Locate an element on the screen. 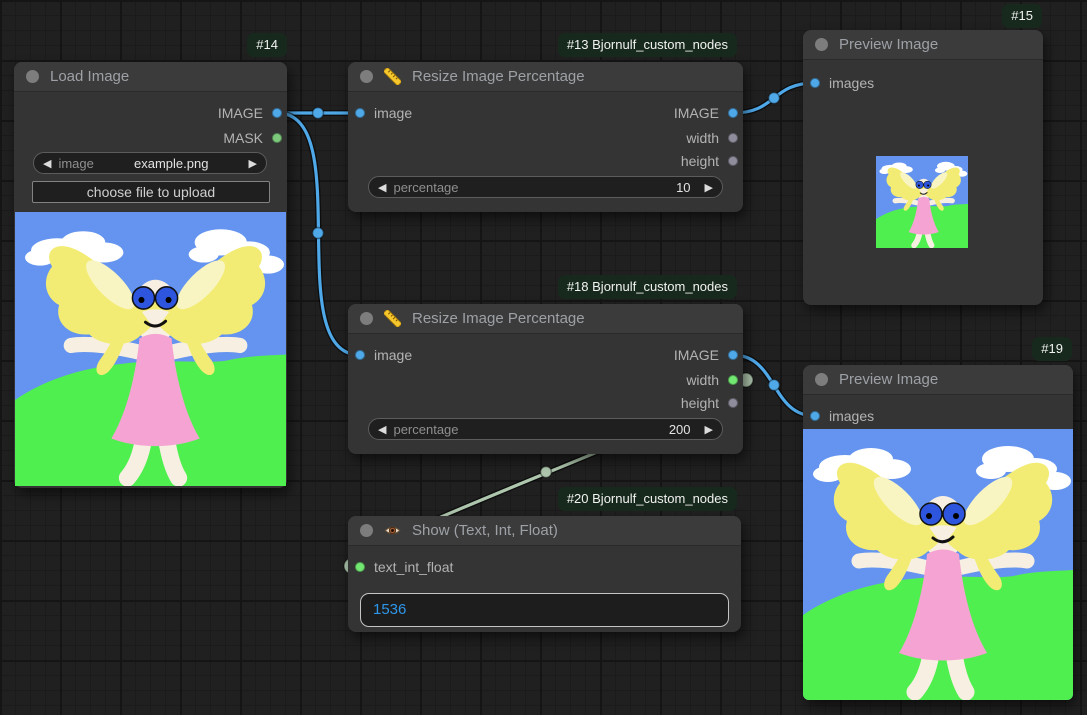 The width and height of the screenshot is (1087, 715). node-id-badge: #18 Bjornulf_custom_nodes is located at coordinates (647, 287).